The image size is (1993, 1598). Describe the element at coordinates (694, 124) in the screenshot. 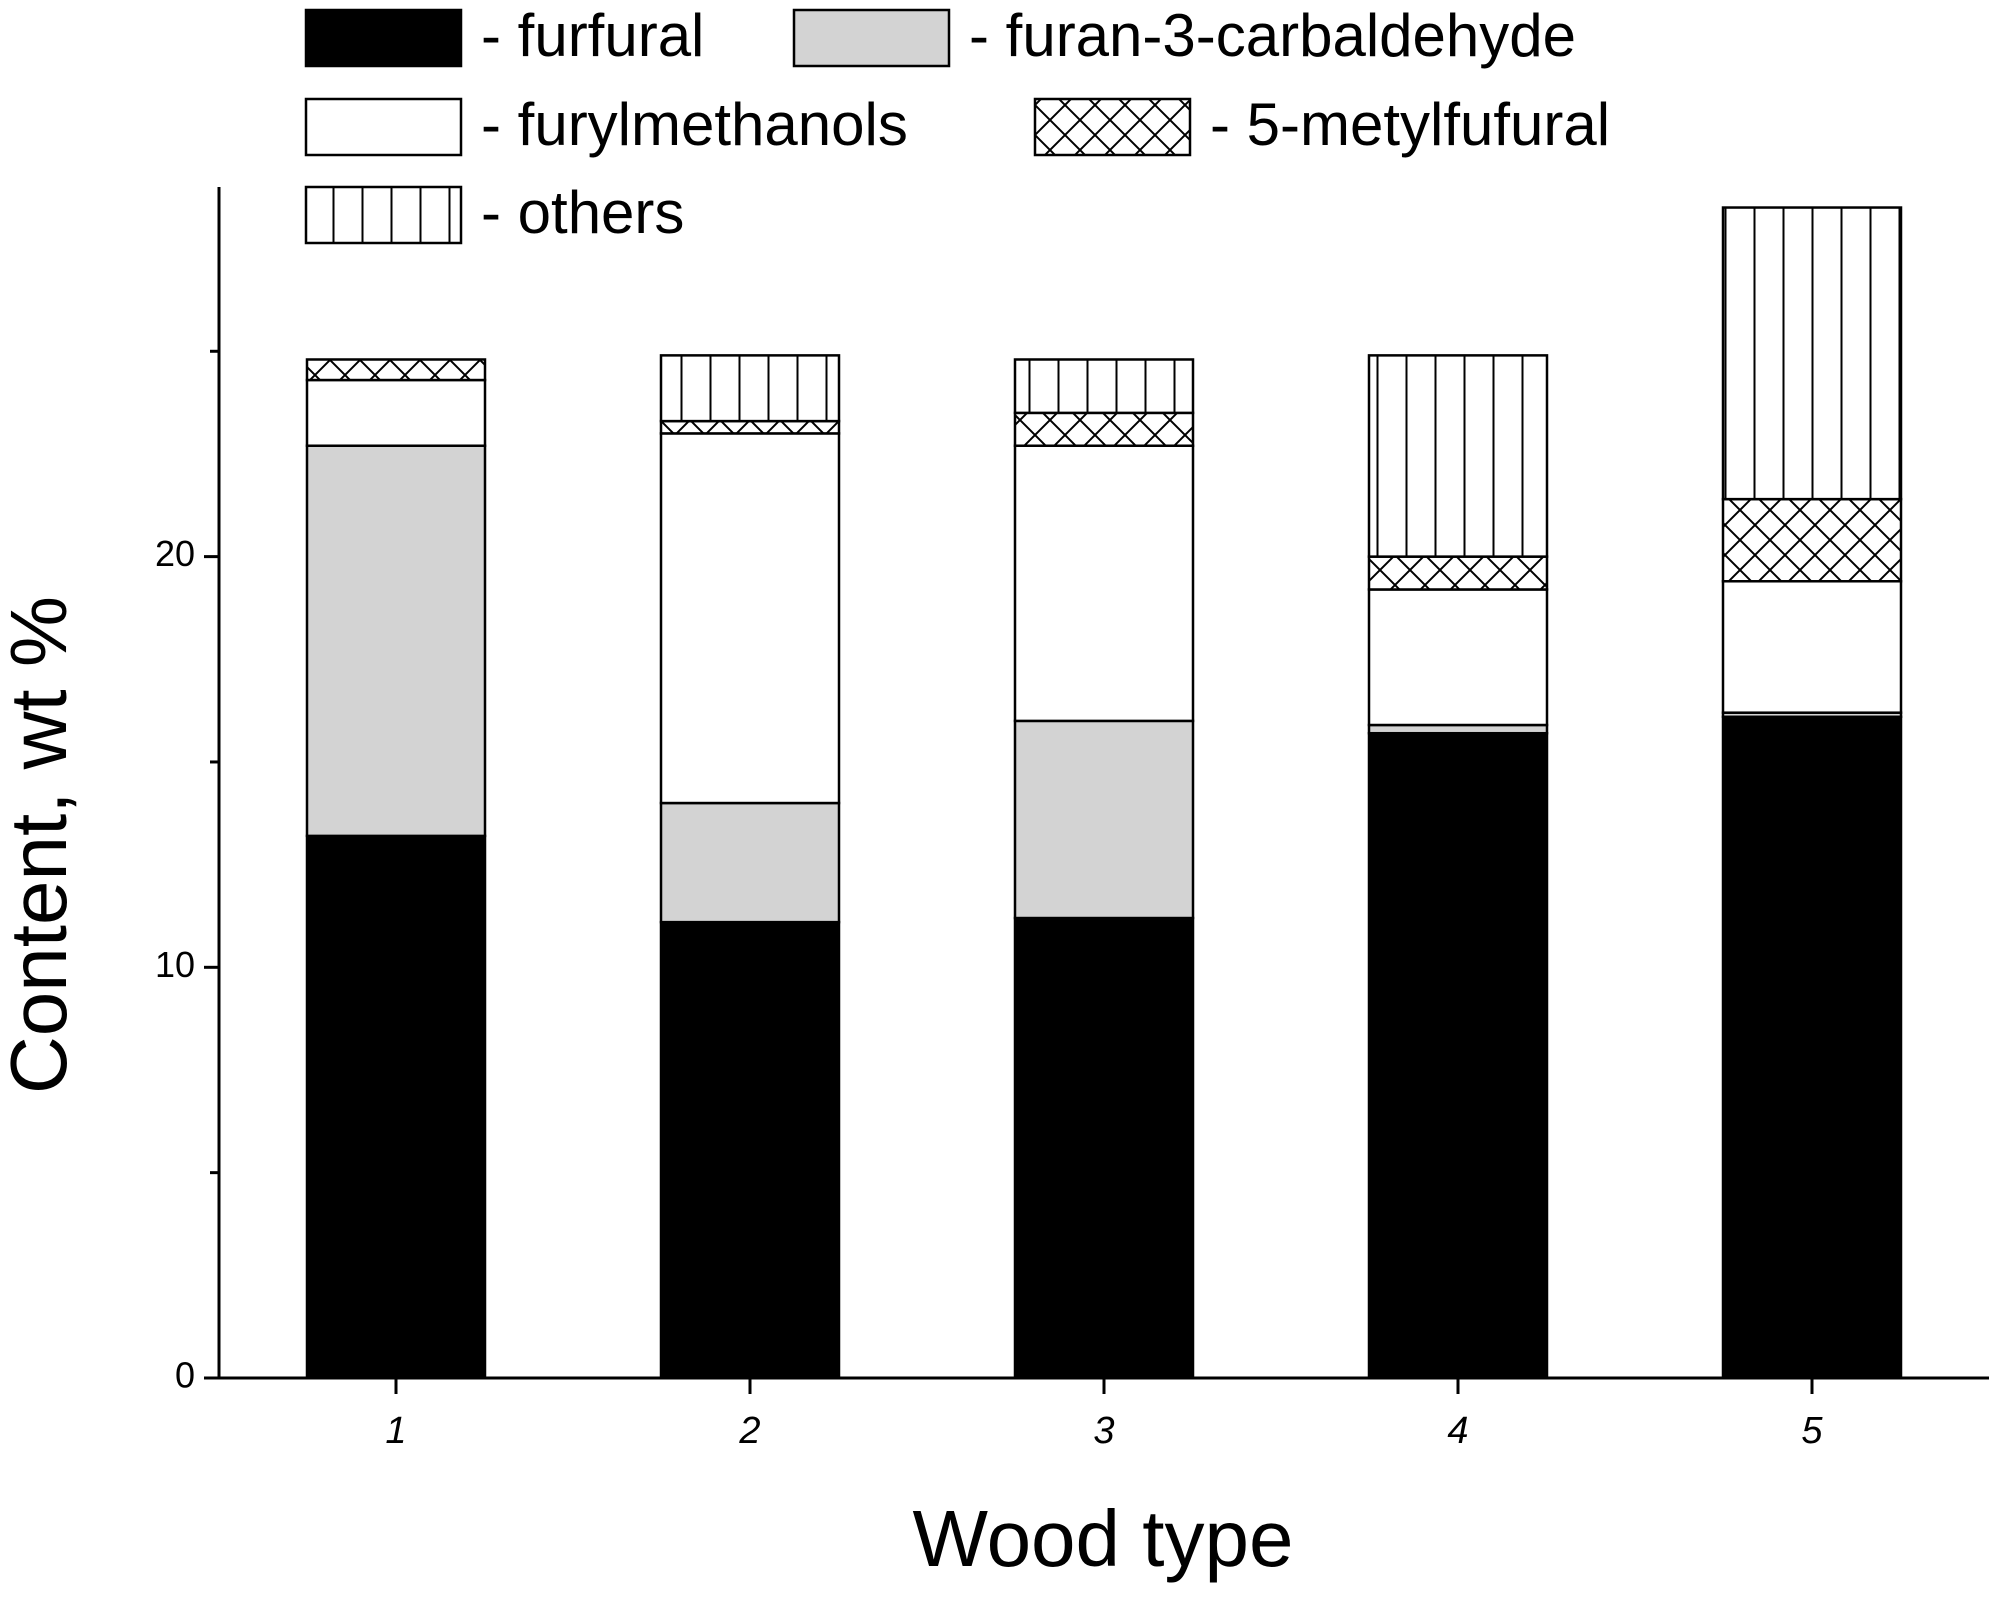

I see `legend-label: - furylmethanols` at that location.